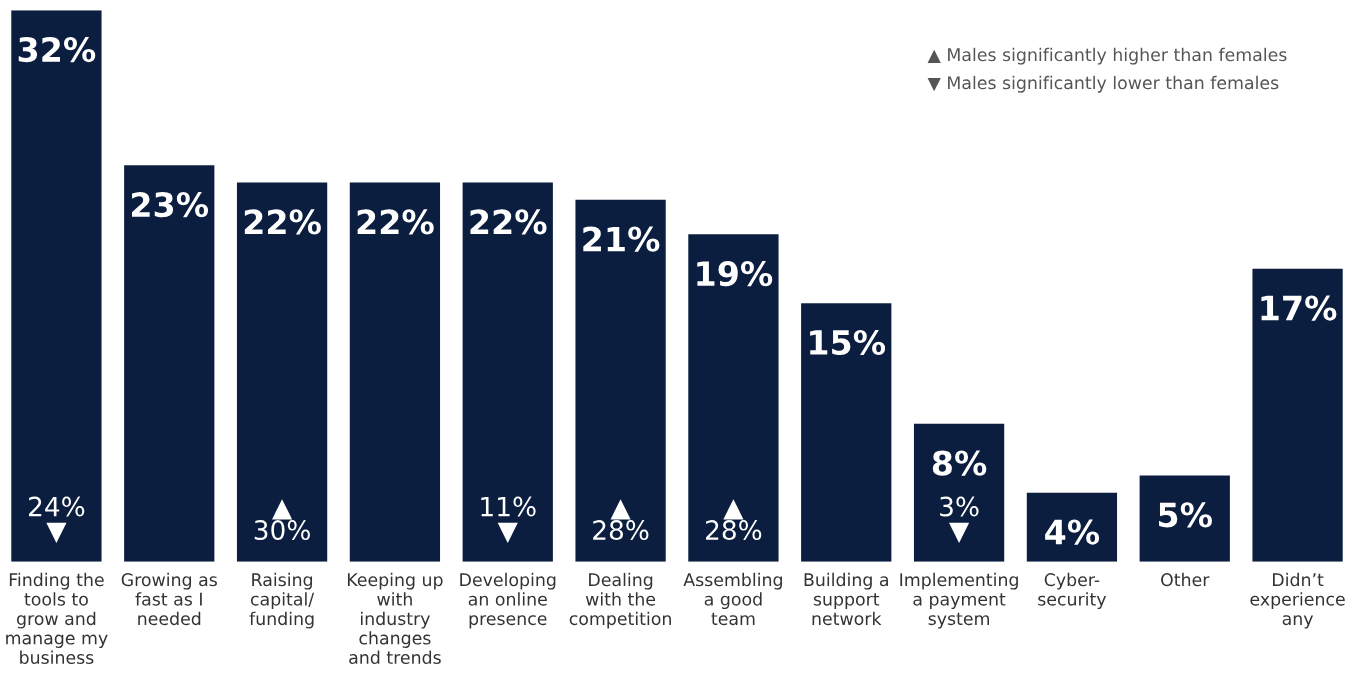 This screenshot has width=1354, height=685. I want to click on annotation: 24% ▼, so click(57, 519).